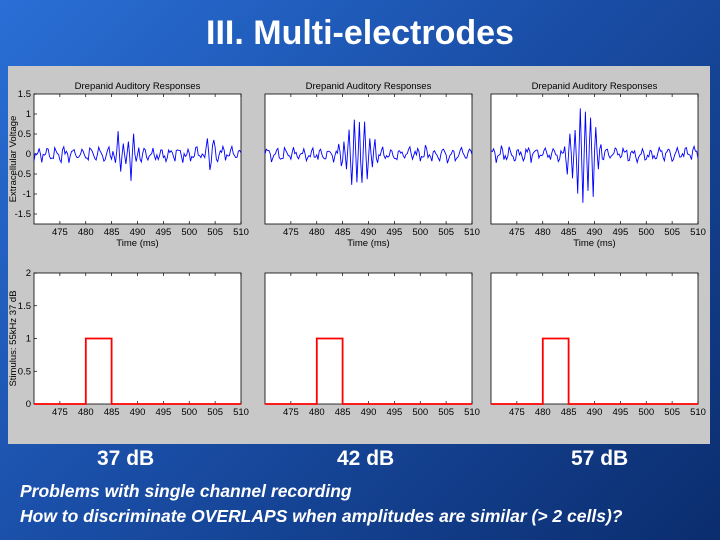 This screenshot has height=540, width=720. I want to click on series-line-top-middle, so click(368, 152).